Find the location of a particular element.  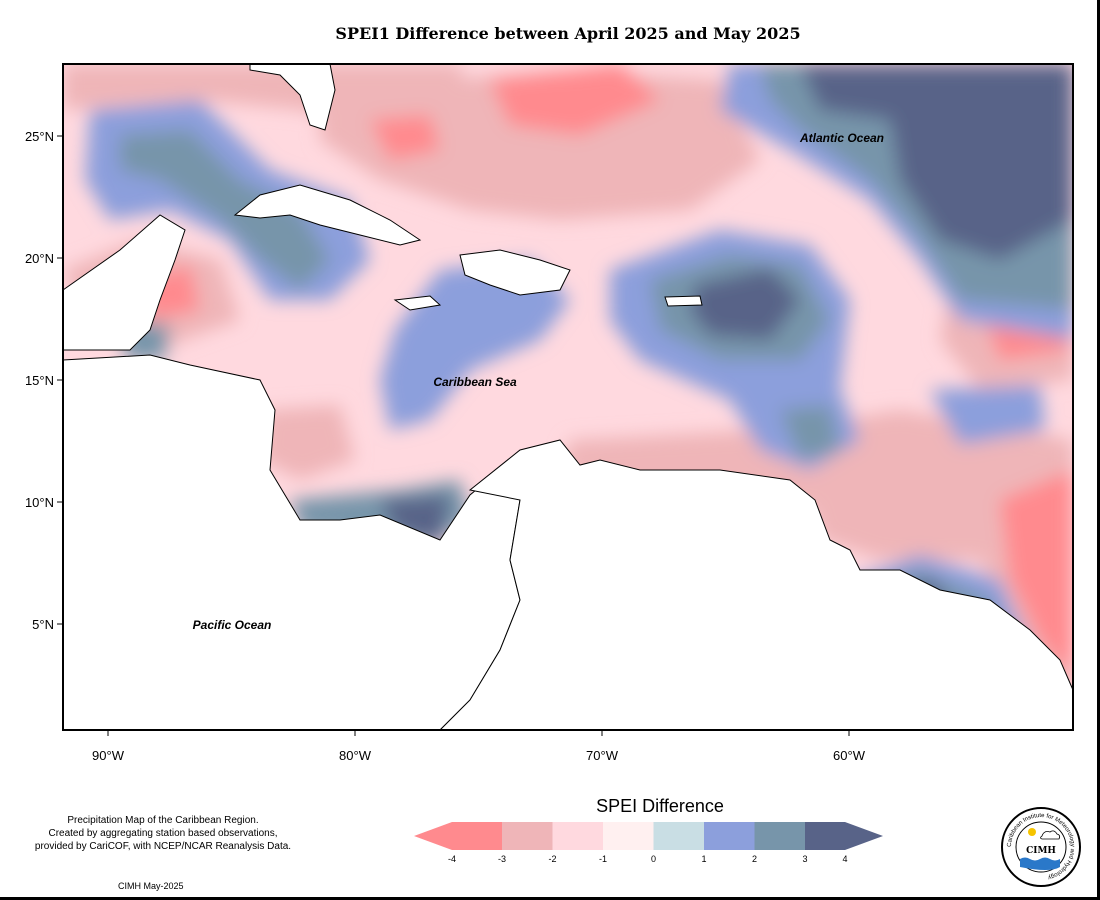

x-tick-label: 90°W is located at coordinates (108, 755).